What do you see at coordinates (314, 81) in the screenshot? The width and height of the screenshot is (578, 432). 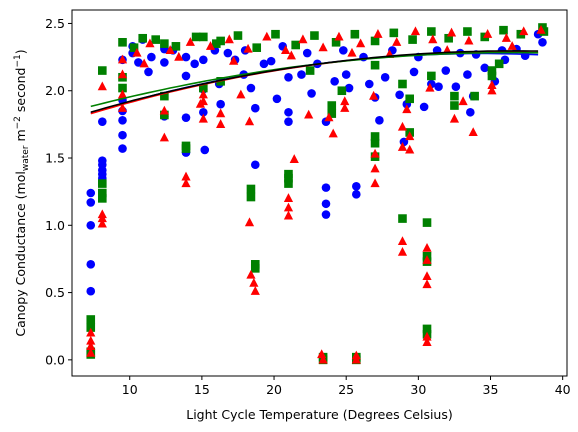 I see `fit-curve-line` at bounding box center [314, 81].